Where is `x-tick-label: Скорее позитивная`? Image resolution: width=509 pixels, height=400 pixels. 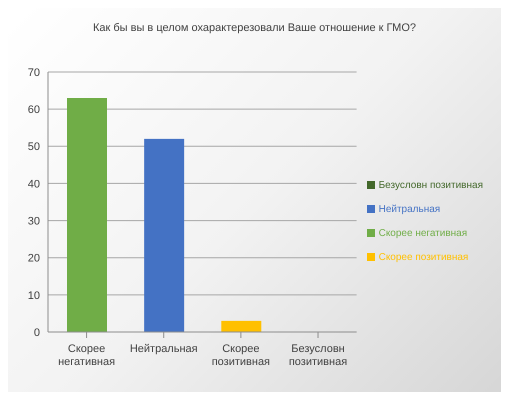
x-tick-label: Скорее позитивная is located at coordinates (241, 355).